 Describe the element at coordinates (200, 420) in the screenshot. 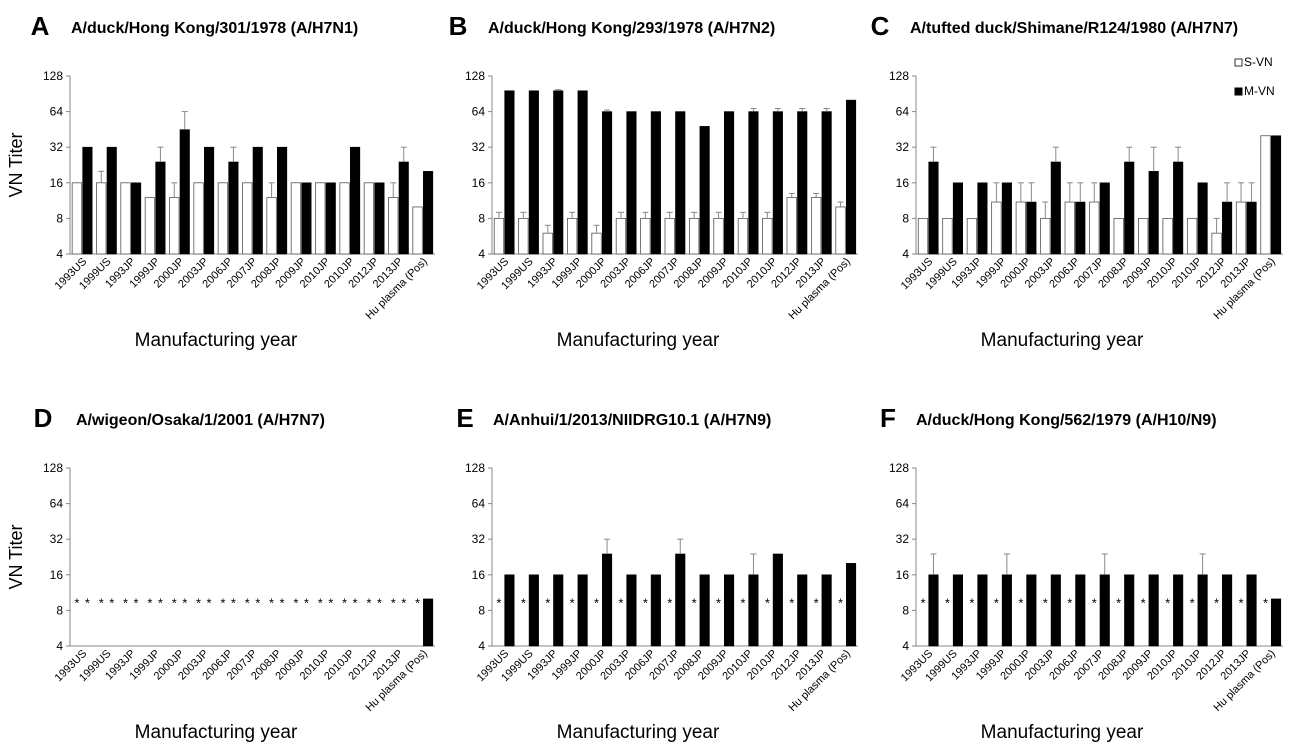

I see `panel-title: A/wigeon/Osaka/1/2001 (A/H7N7)` at that location.